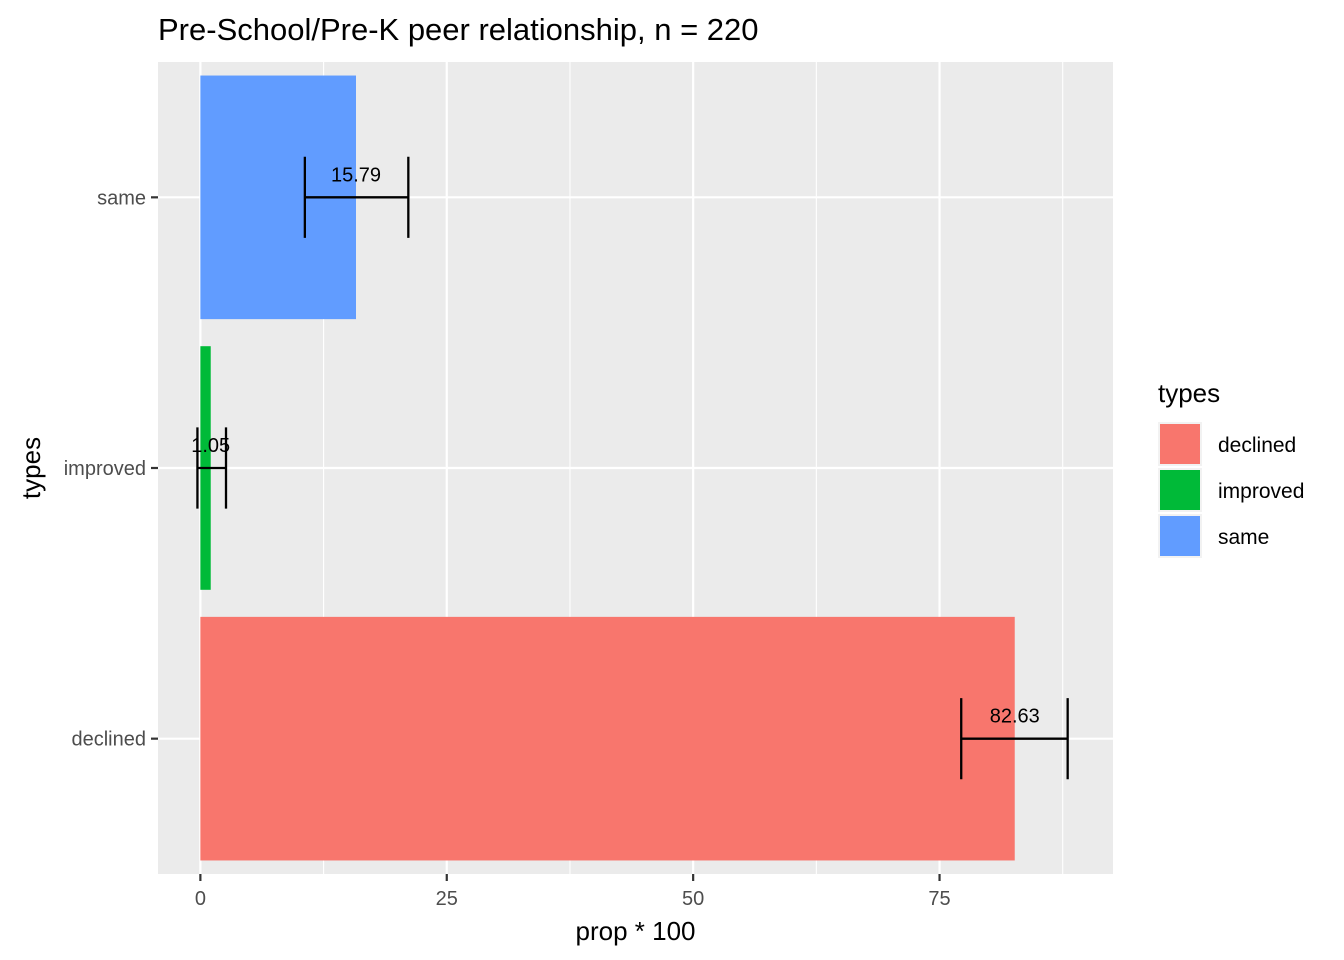 The image size is (1344, 960). I want to click on y-axis-title: types, so click(31, 468).